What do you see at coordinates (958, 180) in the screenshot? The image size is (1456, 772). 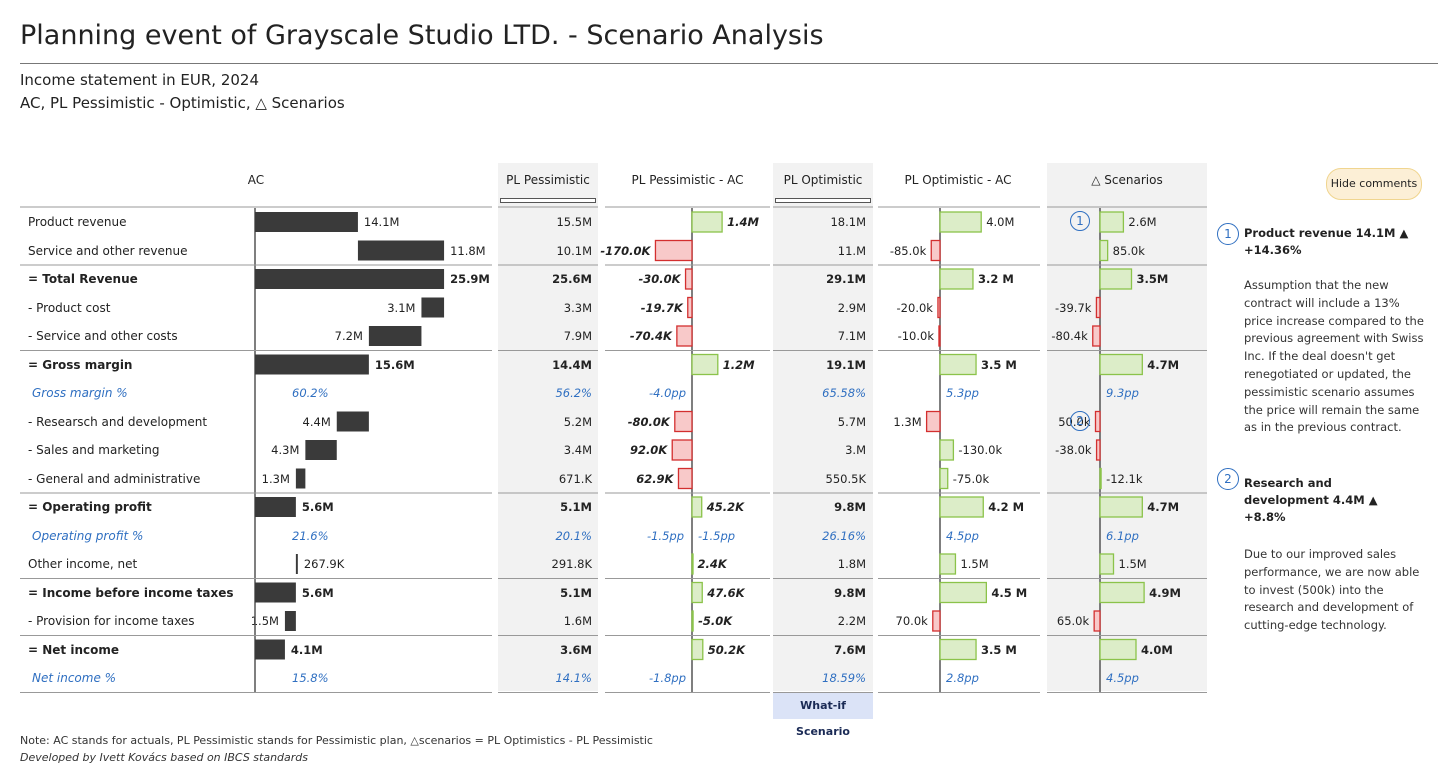 I see `header-opt-minus-ac: PL Optimistic - AC` at bounding box center [958, 180].